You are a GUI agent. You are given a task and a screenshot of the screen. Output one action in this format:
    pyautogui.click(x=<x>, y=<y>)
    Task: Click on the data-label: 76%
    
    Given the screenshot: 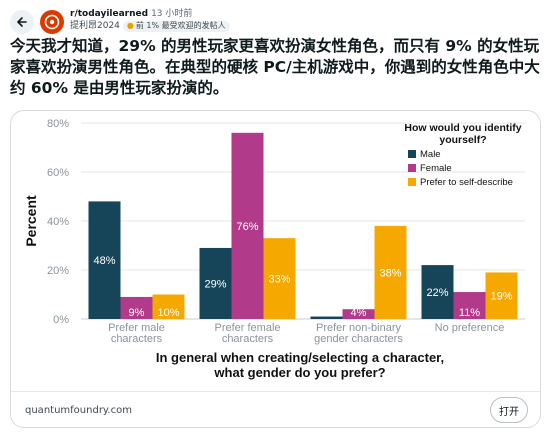 What is the action you would take?
    pyautogui.click(x=247, y=227)
    